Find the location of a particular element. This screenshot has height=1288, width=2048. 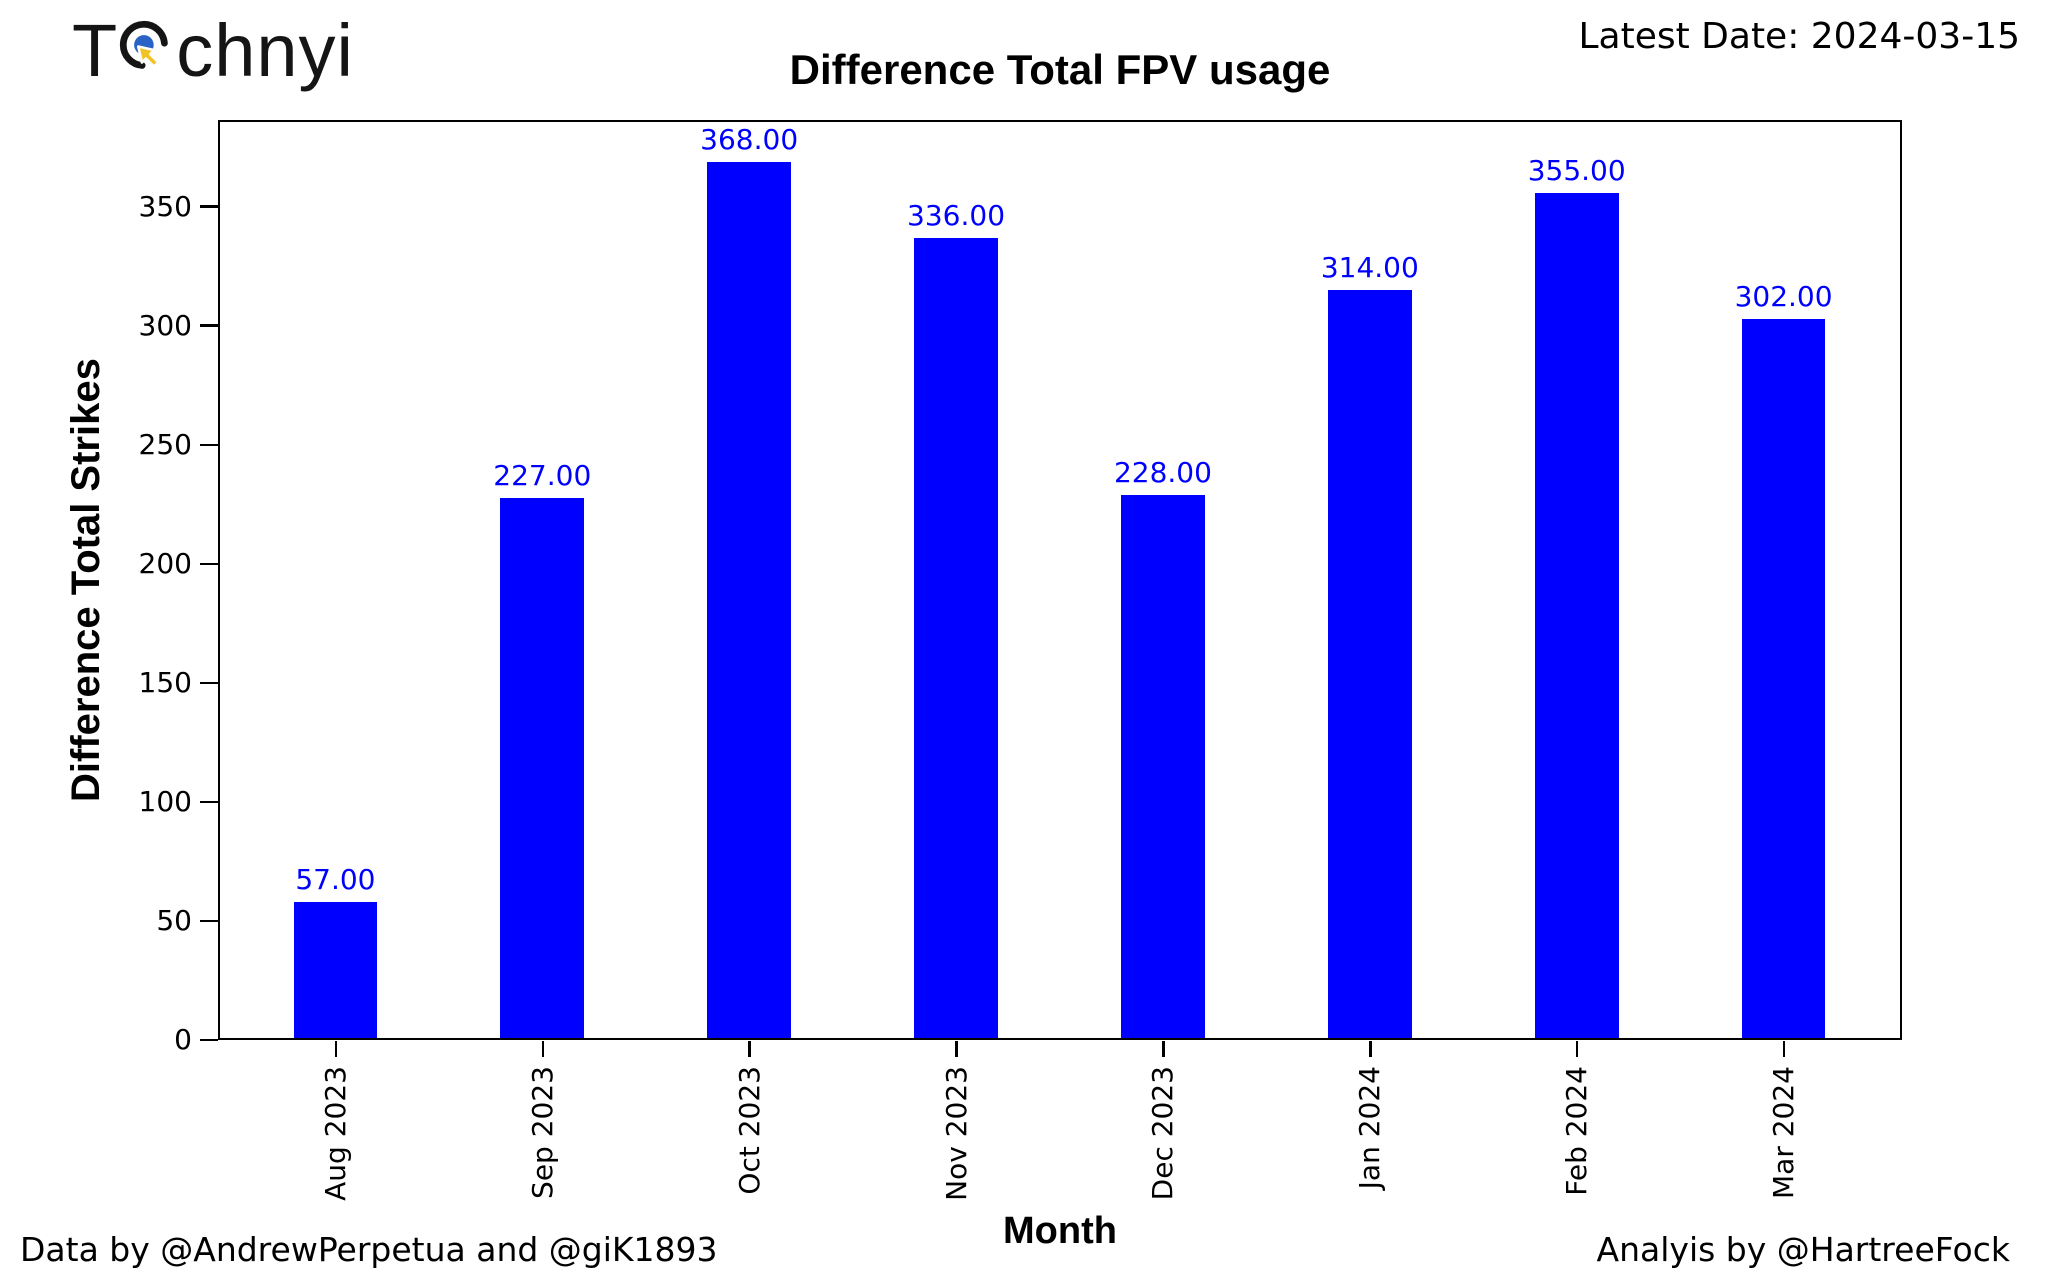

x-tick-label: Aug 2023 is located at coordinates (335, 1133).